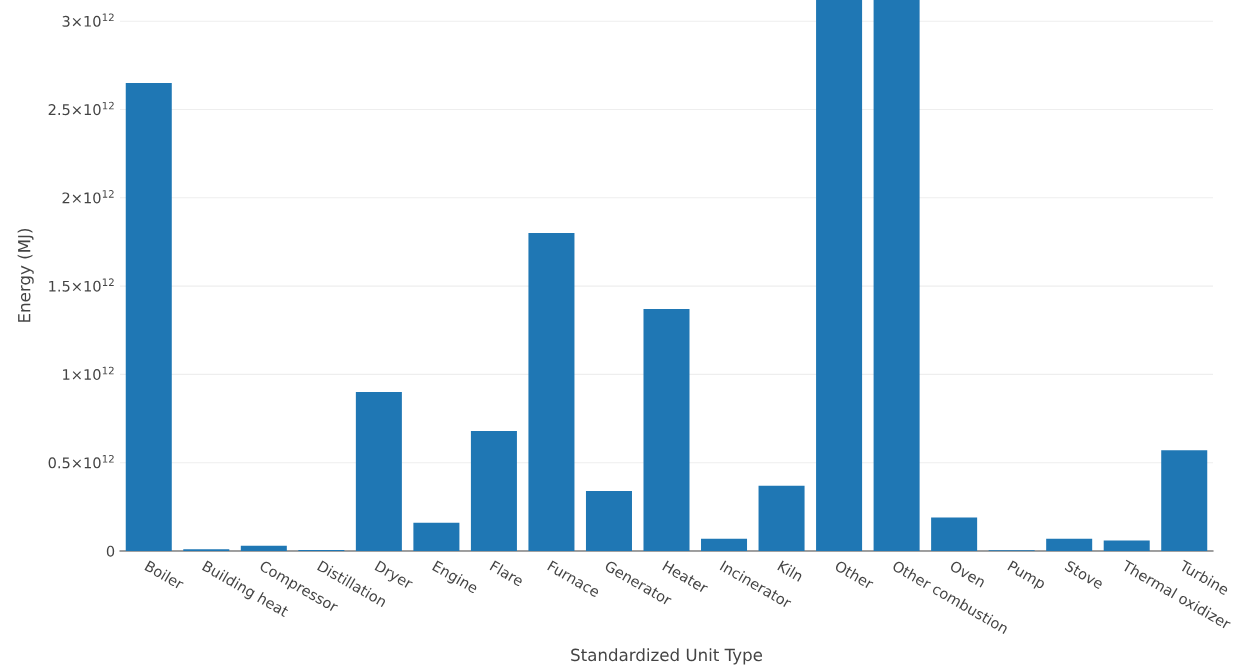 The height and width of the screenshot is (669, 1248). What do you see at coordinates (25, 275) in the screenshot?
I see `y-axis-title: Energy (MJ)` at bounding box center [25, 275].